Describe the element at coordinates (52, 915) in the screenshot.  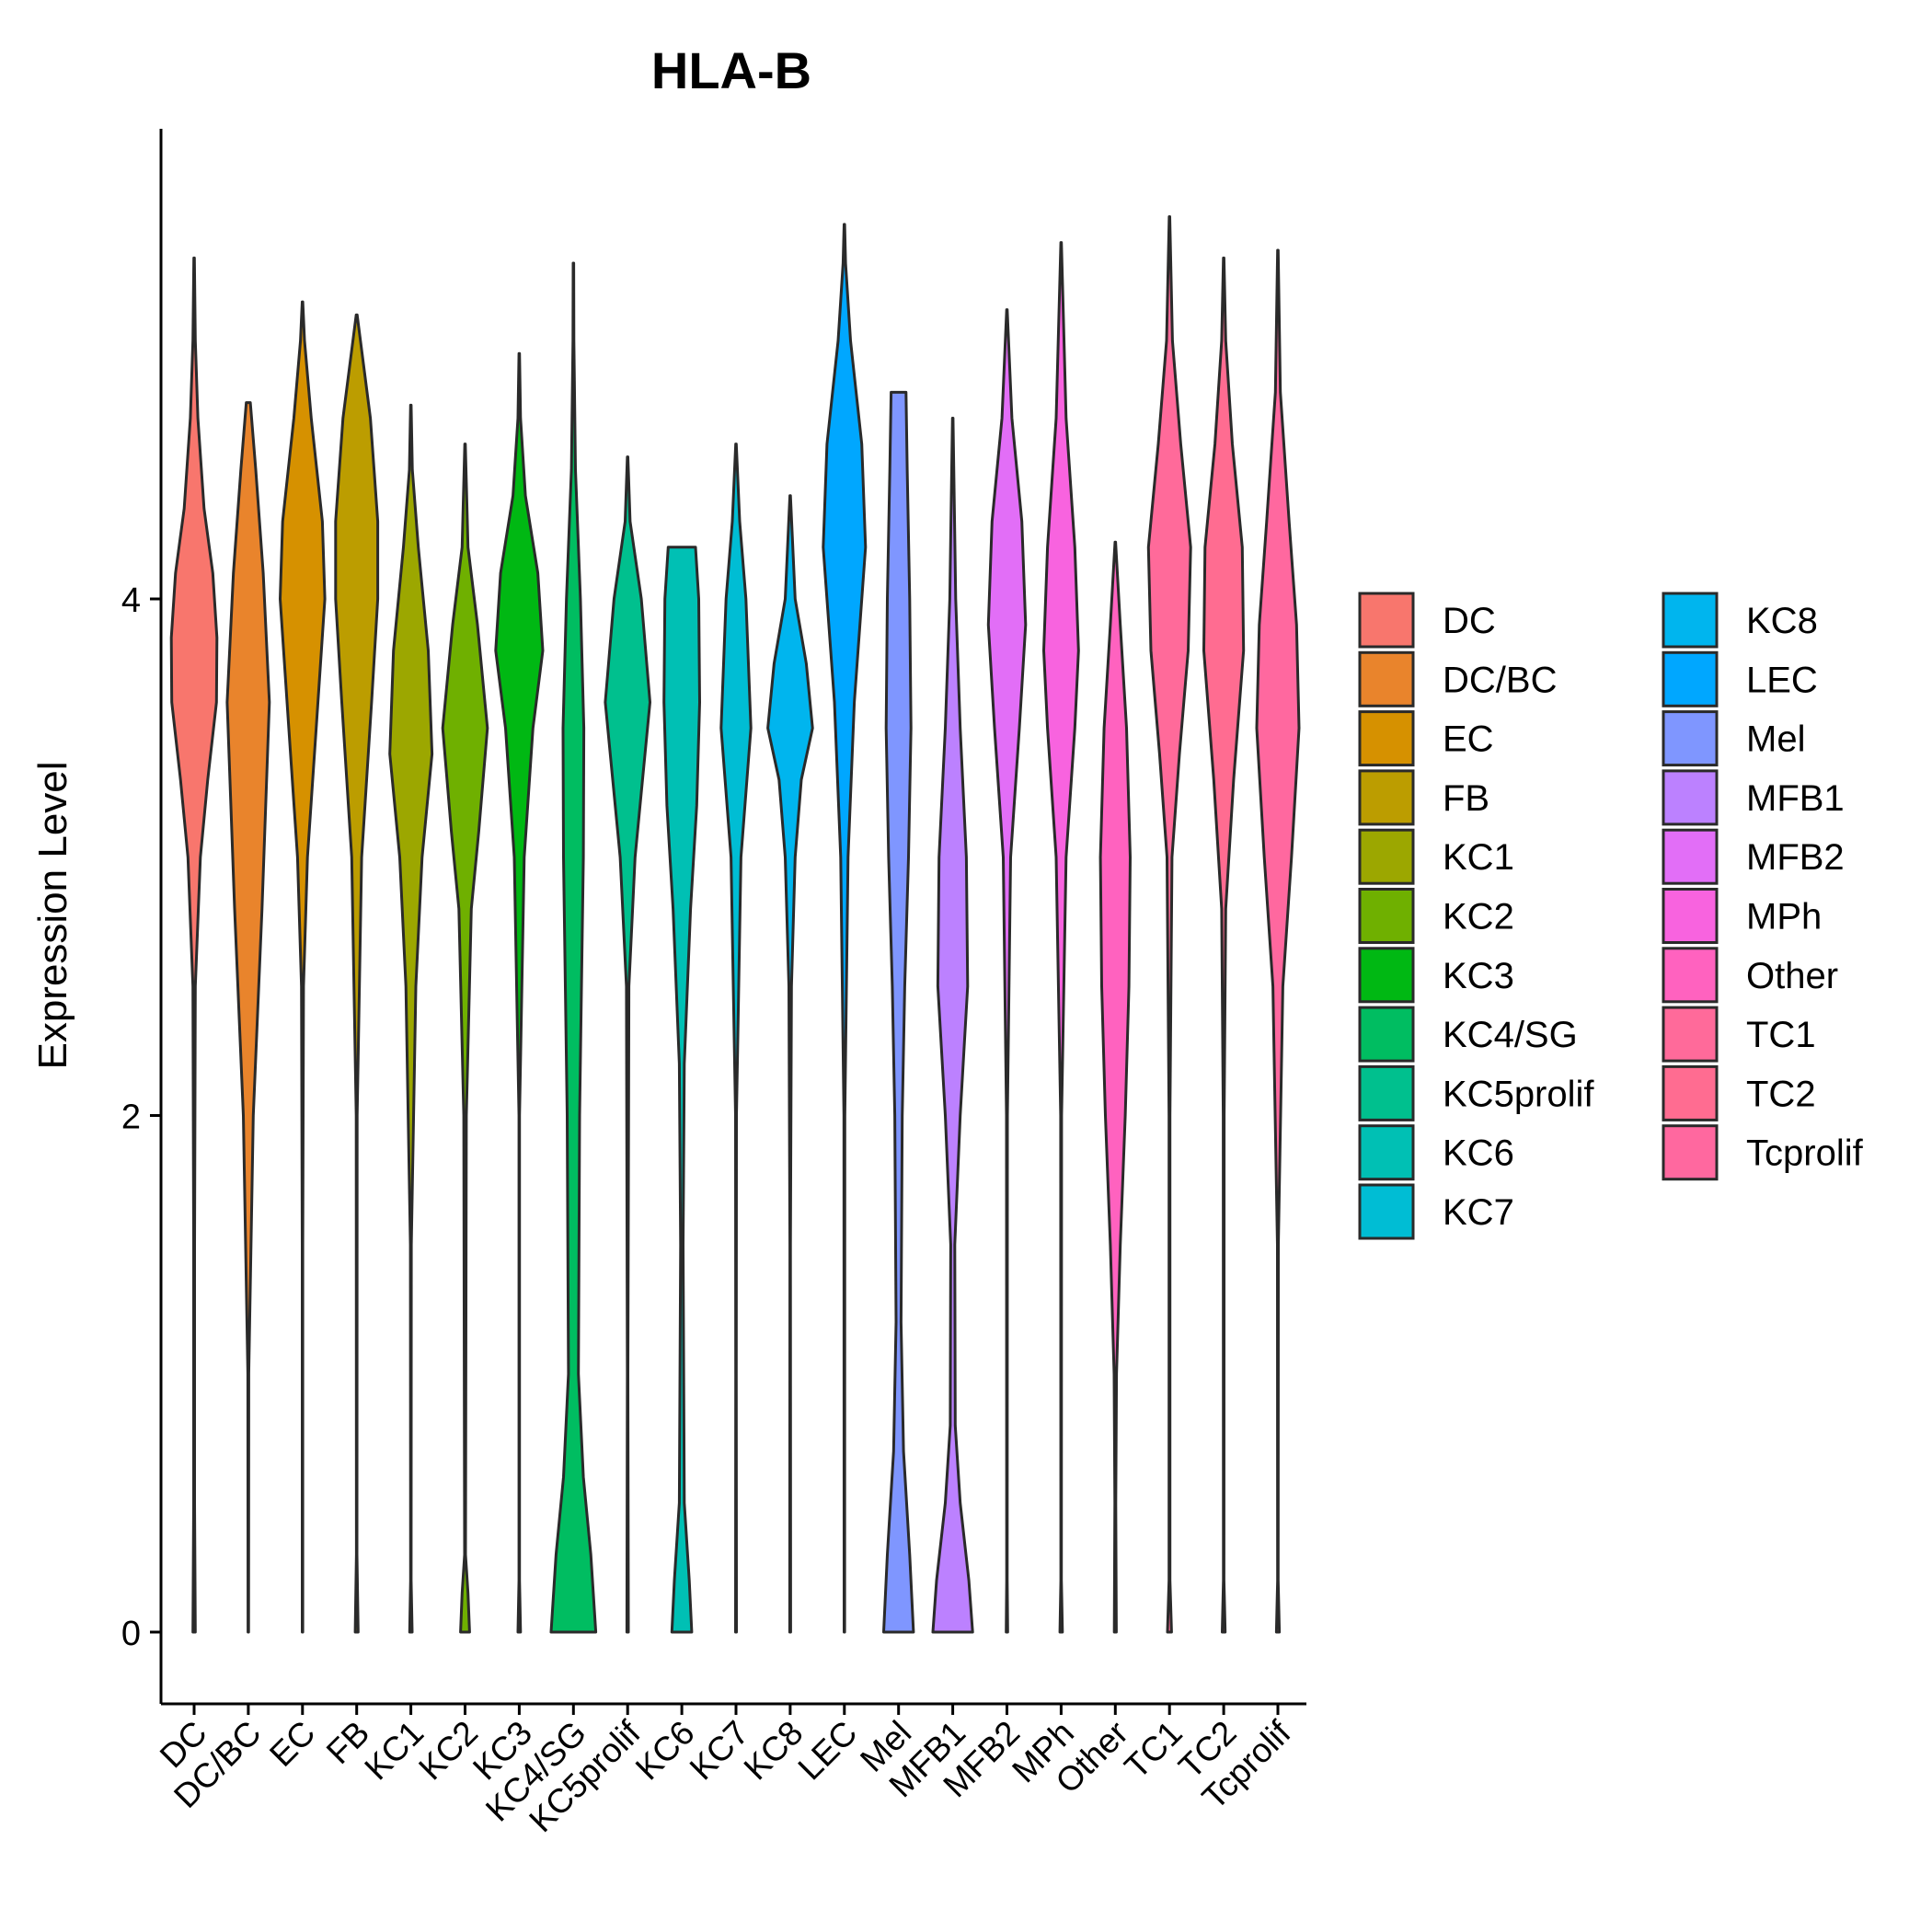
I see `y-axis-label: Expression Level` at that location.